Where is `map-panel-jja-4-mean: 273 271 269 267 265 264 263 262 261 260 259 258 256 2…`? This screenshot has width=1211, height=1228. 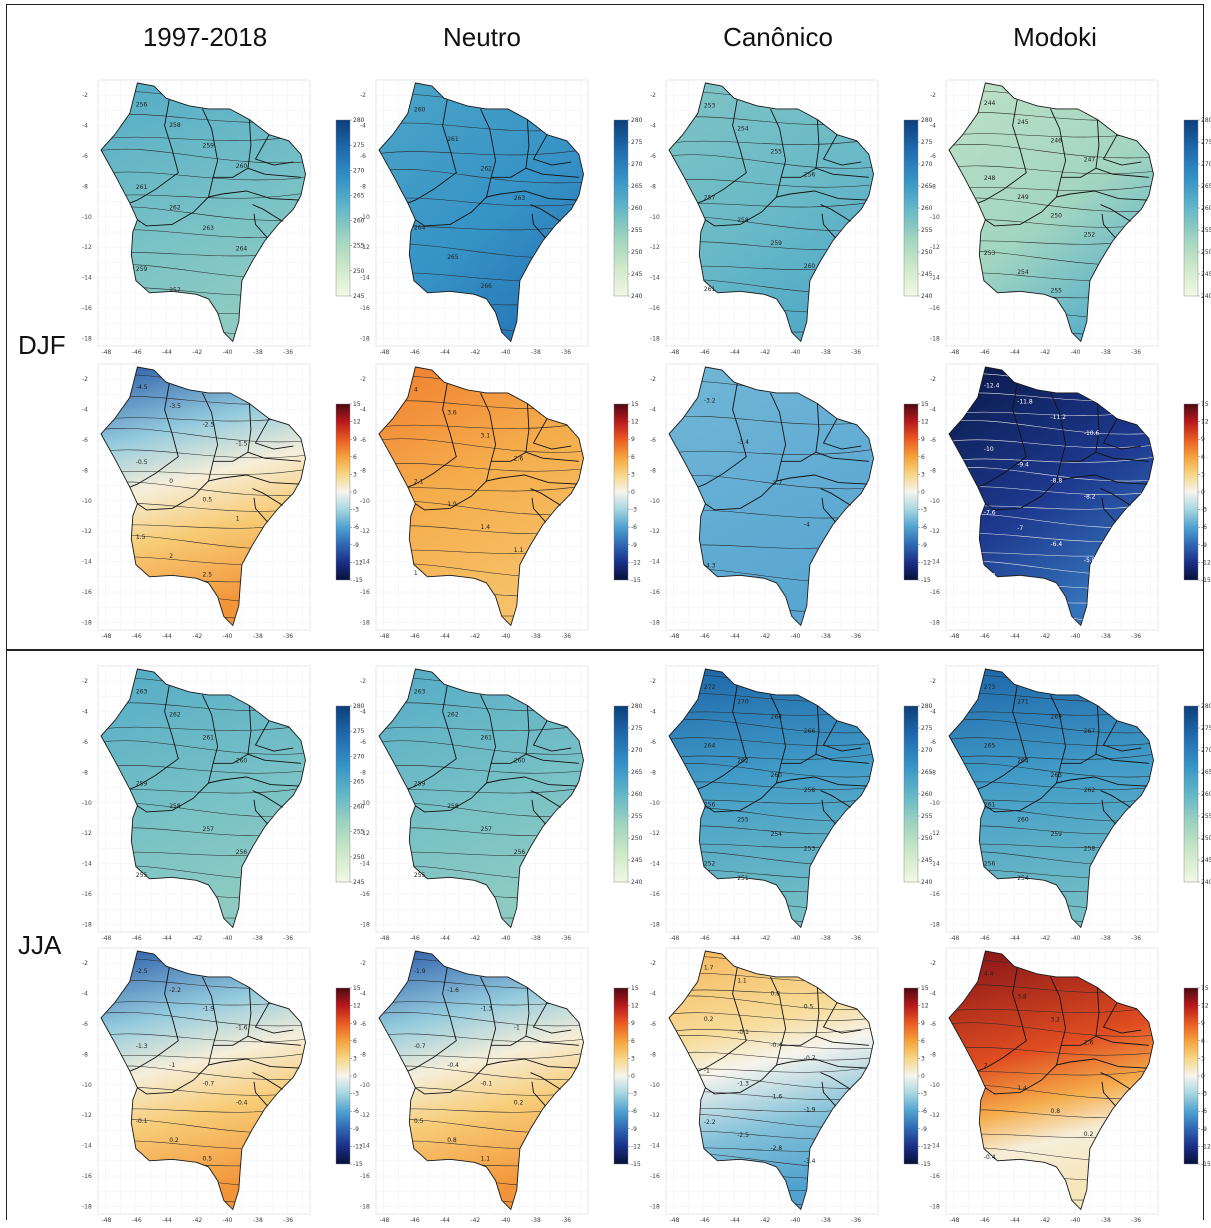
map-panel-jja-4-mean: 273 271 269 267 265 264 263 262 261 260 259 258 256 2… is located at coordinates (1069, 803).